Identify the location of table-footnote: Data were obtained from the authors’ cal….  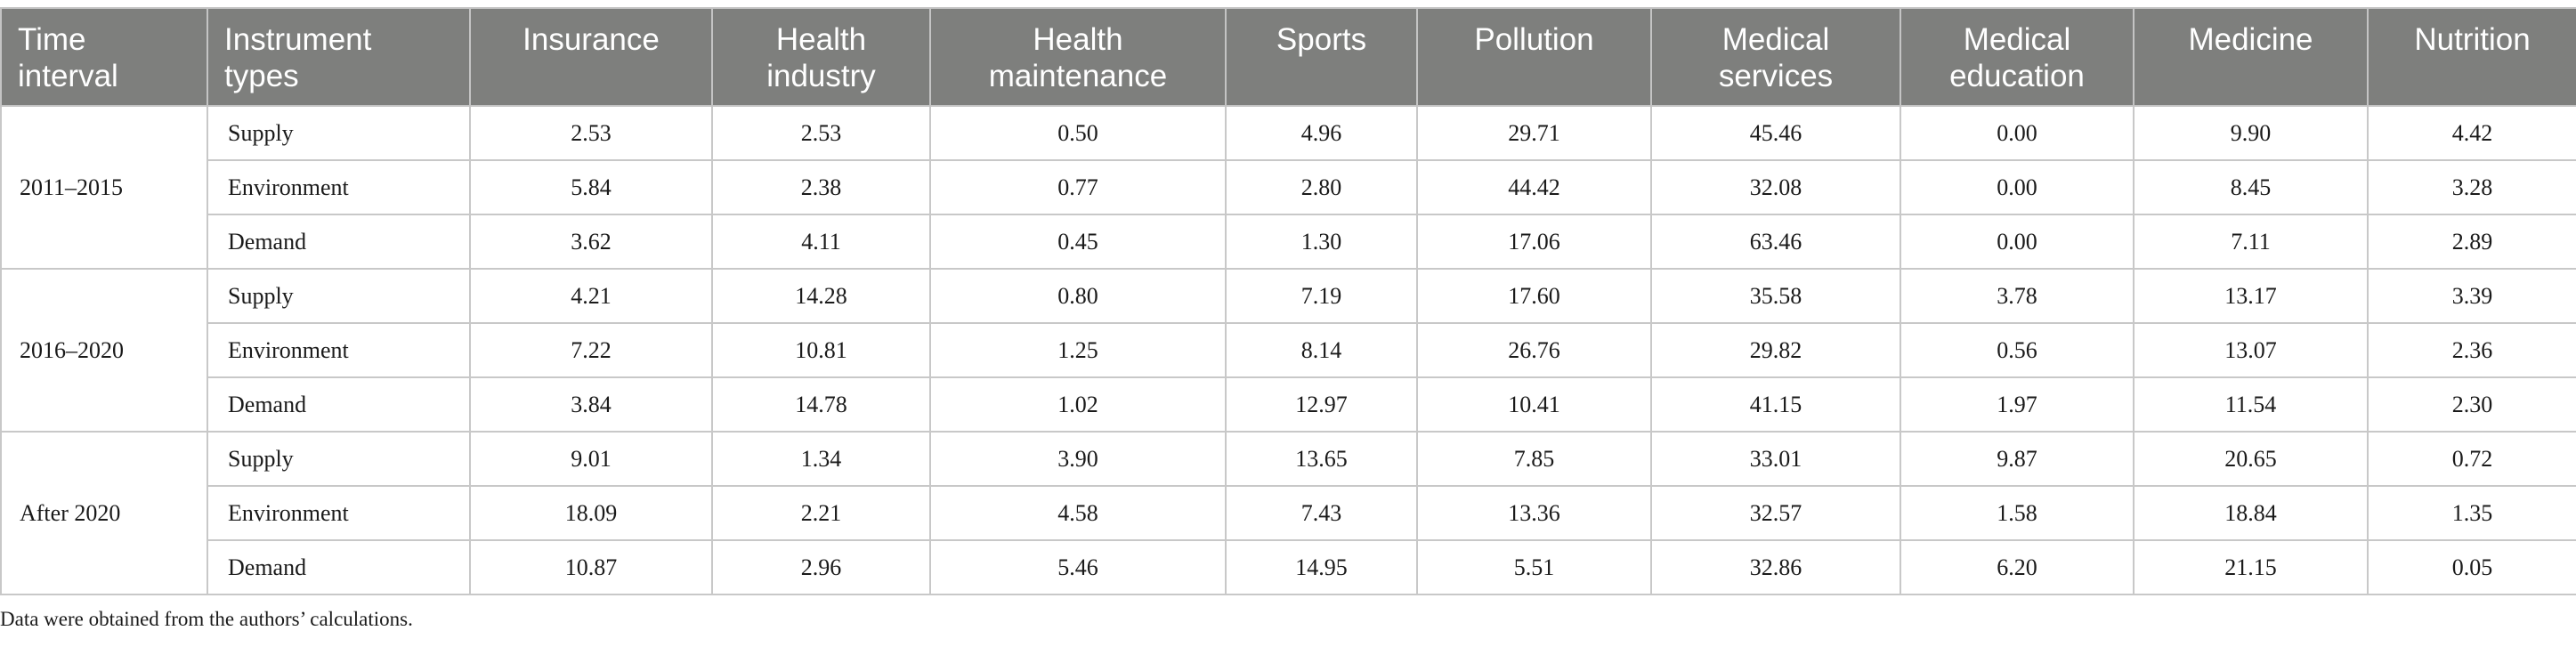
(207, 619).